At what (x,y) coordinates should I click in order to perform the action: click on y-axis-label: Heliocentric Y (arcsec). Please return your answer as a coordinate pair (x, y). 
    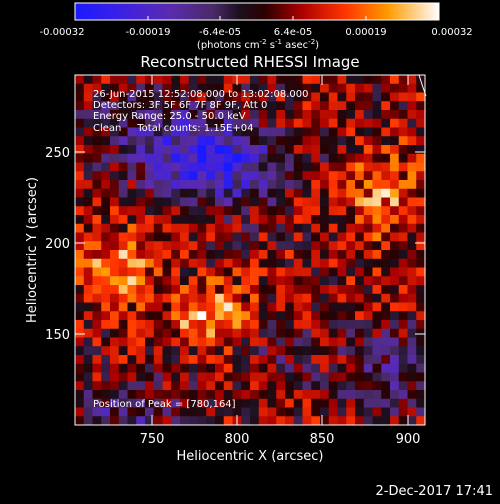
    Looking at the image, I should click on (32, 250).